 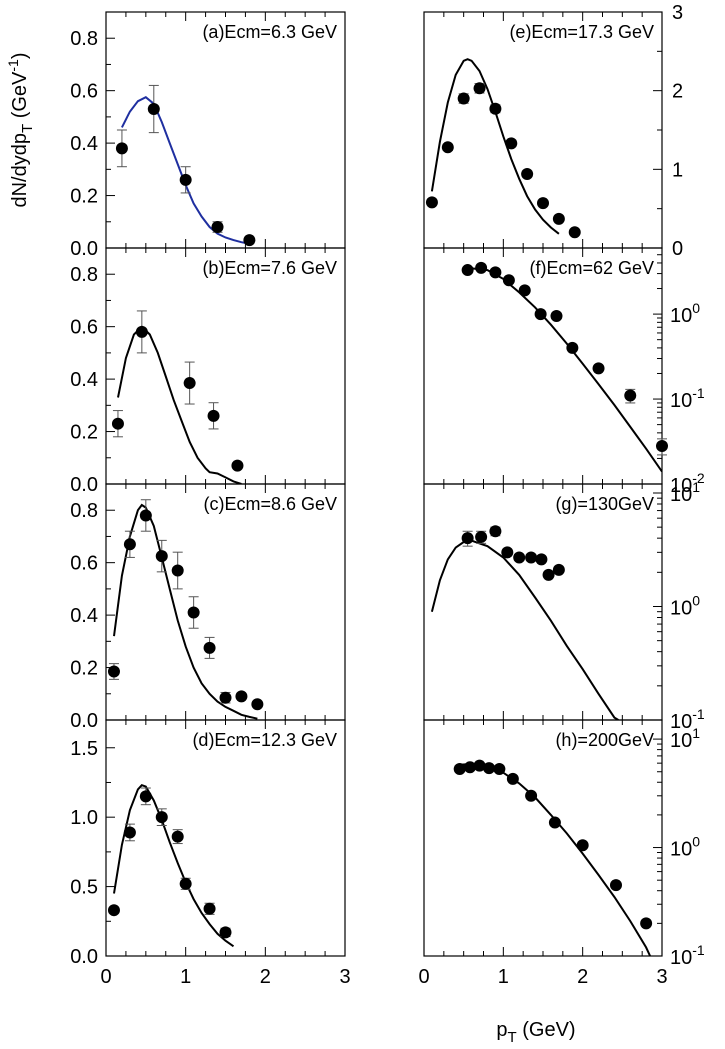 What do you see at coordinates (84, 39) in the screenshot?
I see `y-tick-label-a: 0.8` at bounding box center [84, 39].